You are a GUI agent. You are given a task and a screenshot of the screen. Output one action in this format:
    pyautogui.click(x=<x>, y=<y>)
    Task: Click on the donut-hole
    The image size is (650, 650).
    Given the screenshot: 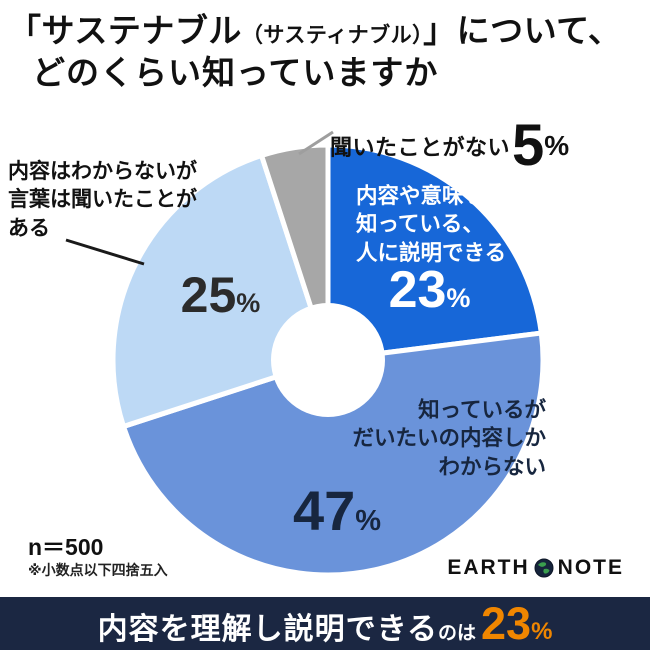 What is the action you would take?
    pyautogui.click(x=328, y=360)
    